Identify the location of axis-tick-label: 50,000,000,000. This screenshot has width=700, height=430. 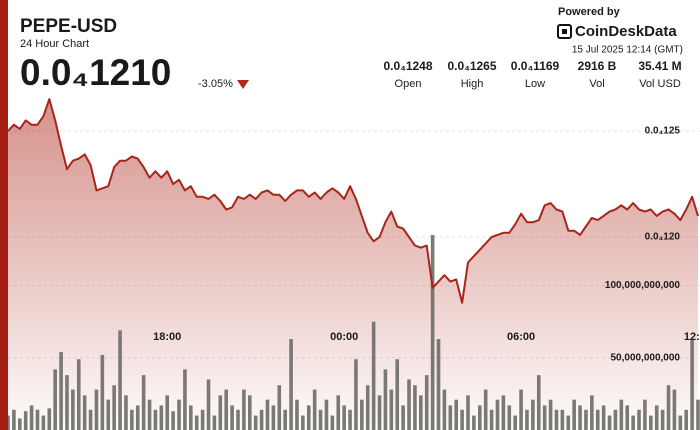
(645, 357).